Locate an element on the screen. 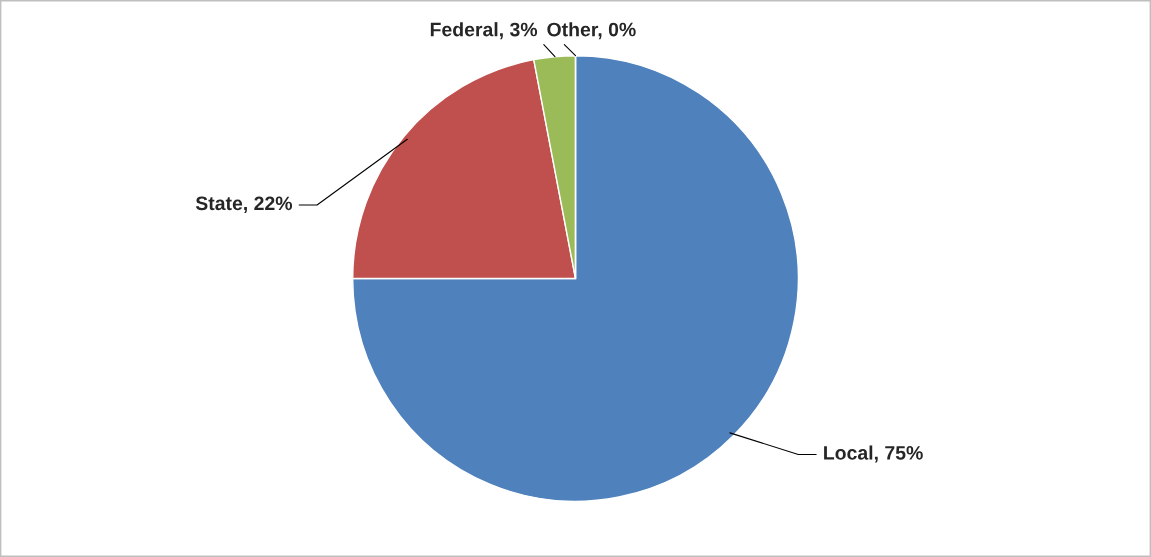  slice-label: Federal, 3% is located at coordinates (484, 31).